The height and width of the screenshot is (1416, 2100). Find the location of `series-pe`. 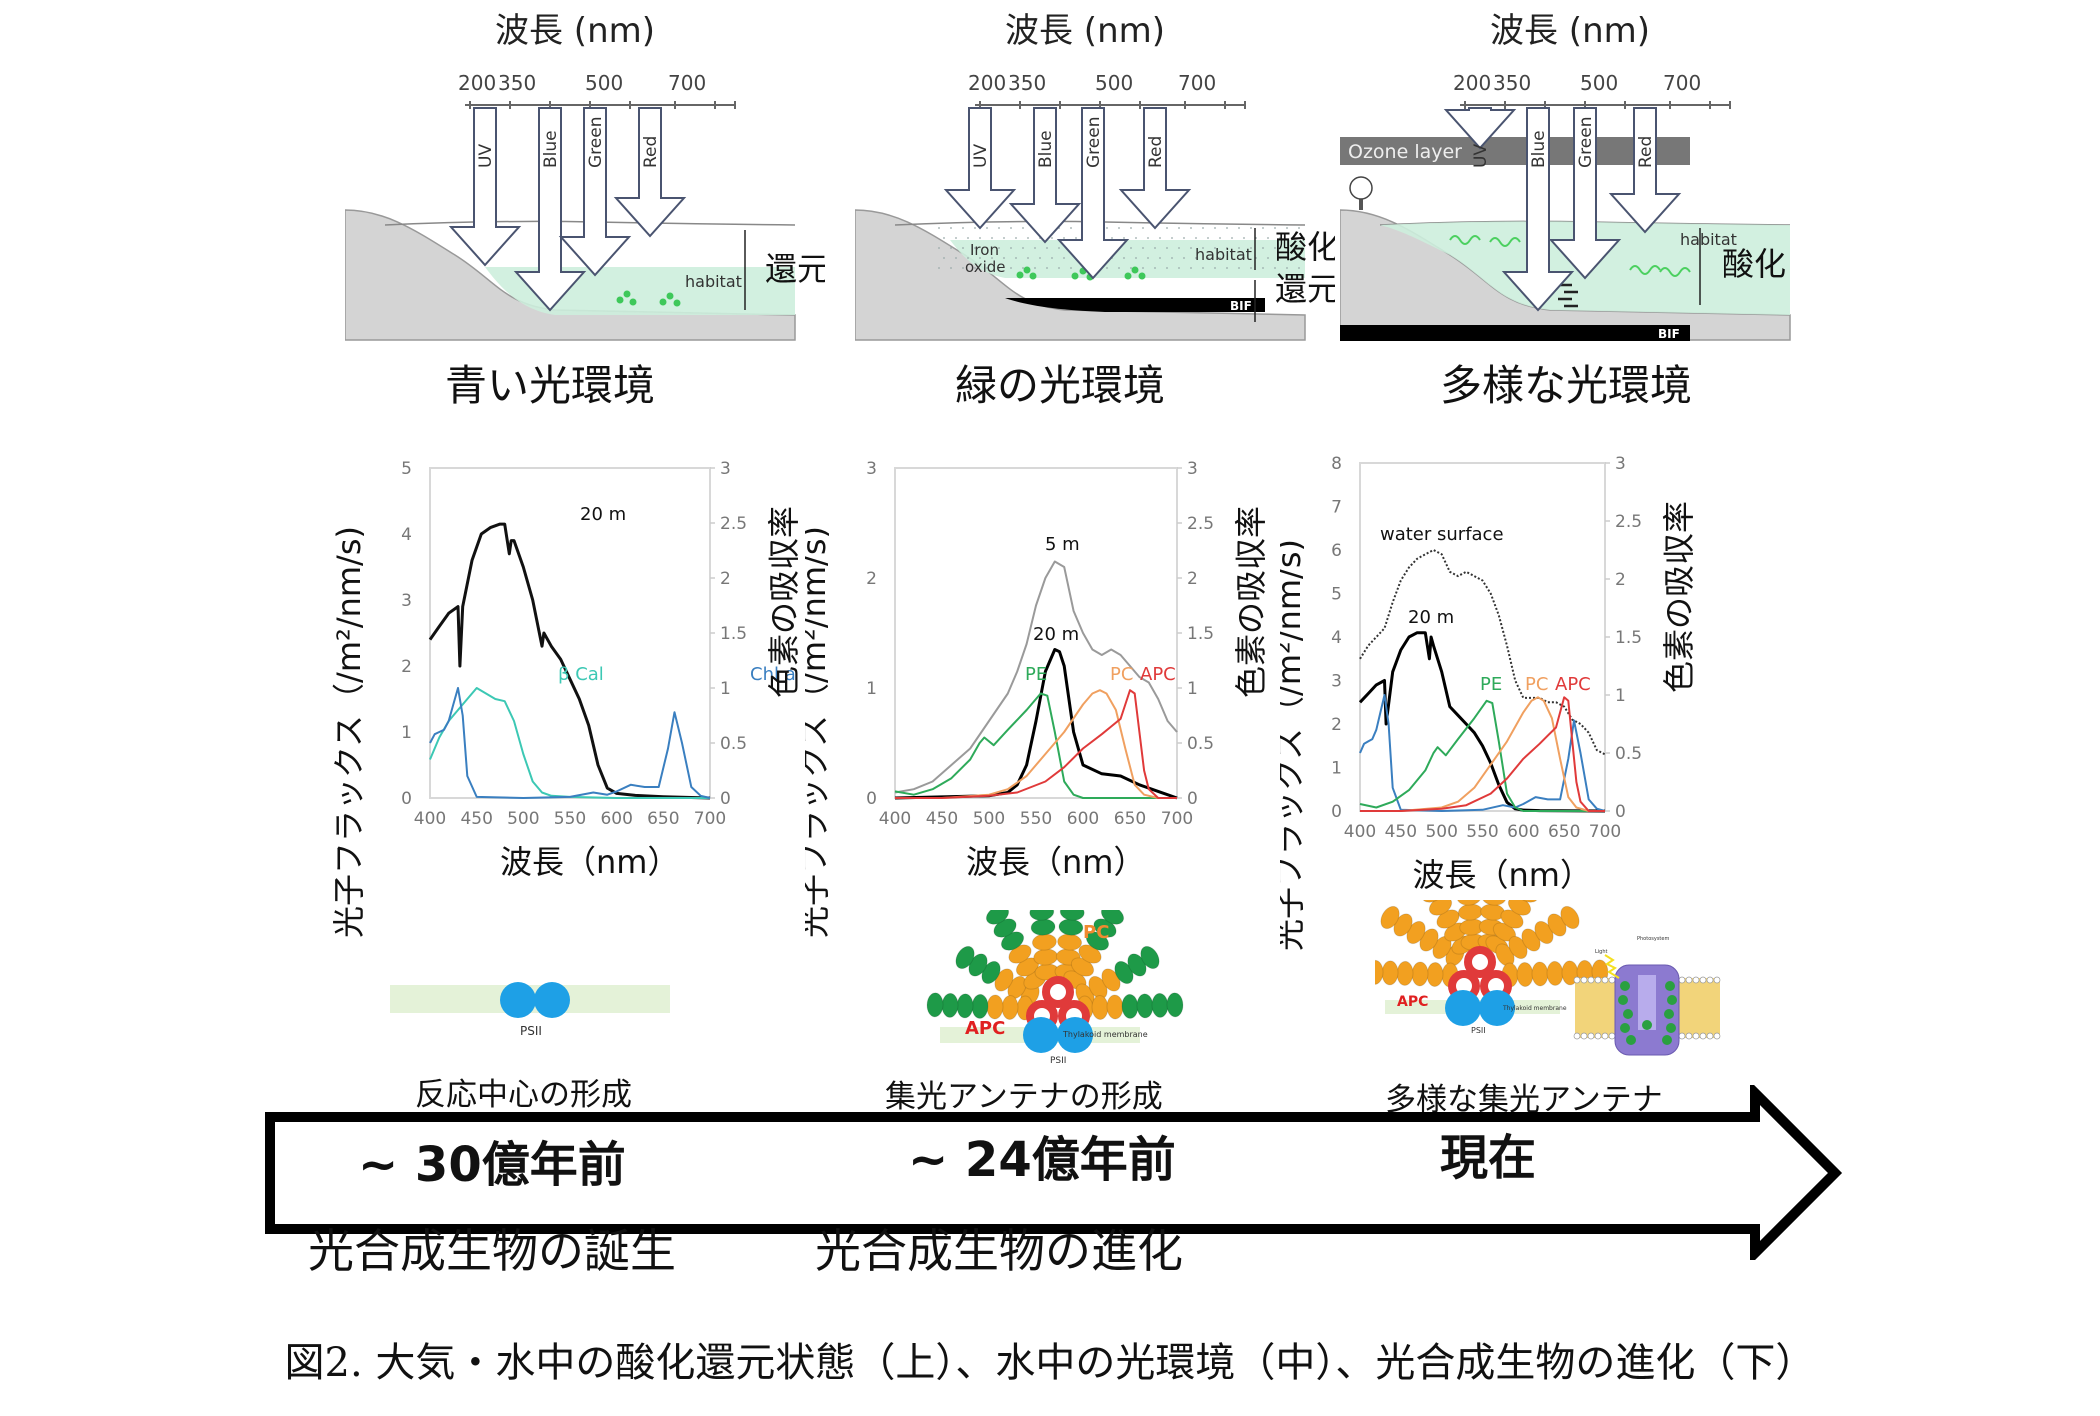

series-pe is located at coordinates (1035, 745).